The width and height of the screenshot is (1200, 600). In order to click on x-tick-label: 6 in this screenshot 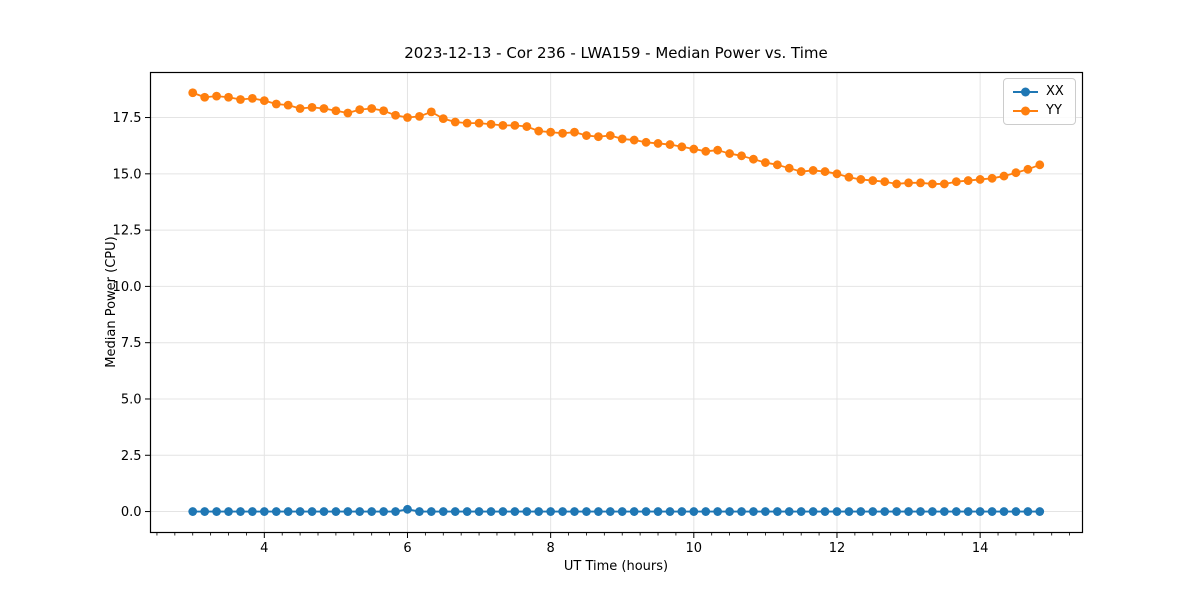, I will do `click(407, 548)`.